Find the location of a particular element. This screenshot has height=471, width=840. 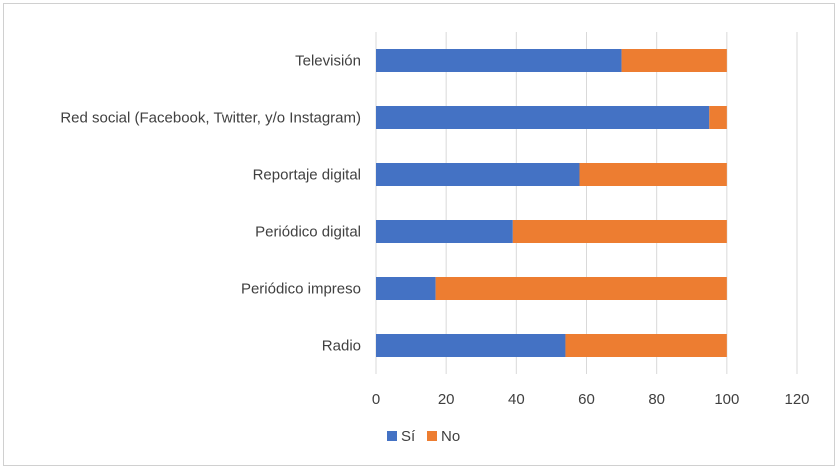

category-label: Periódico impreso is located at coordinates (301, 289).